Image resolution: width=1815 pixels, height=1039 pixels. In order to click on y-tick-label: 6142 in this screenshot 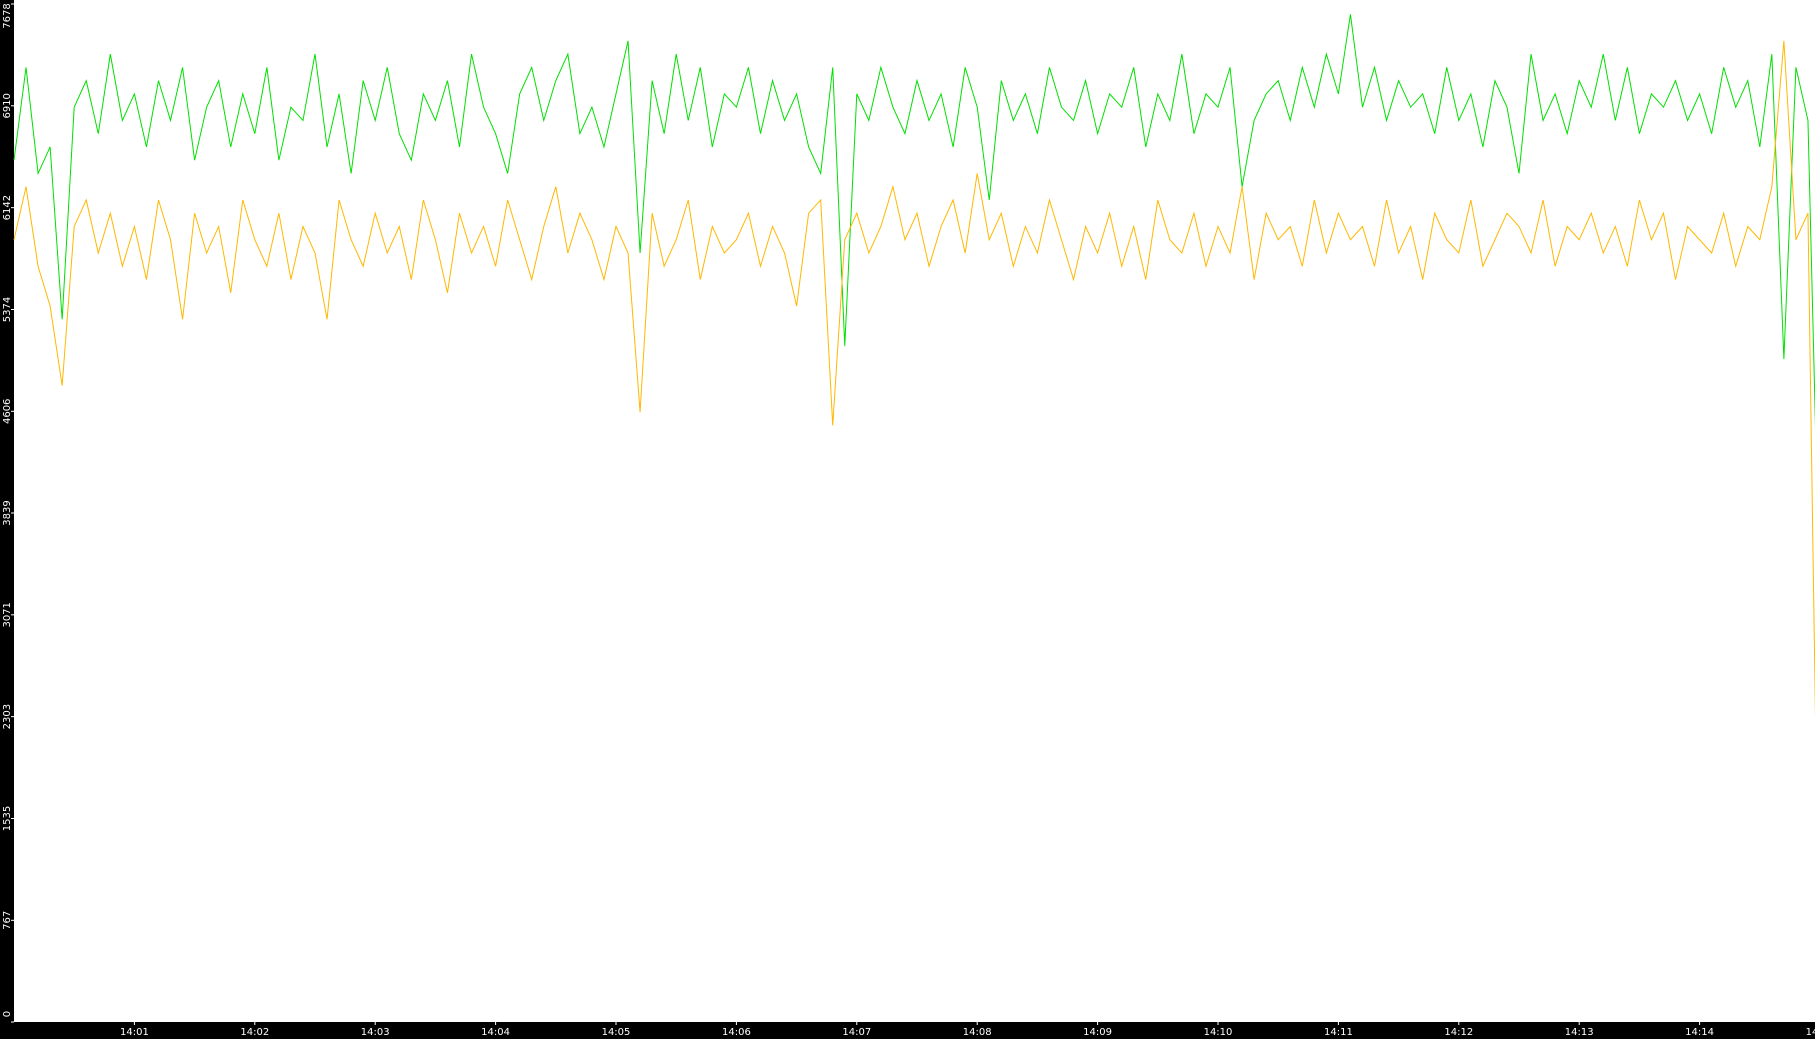, I will do `click(7, 207)`.